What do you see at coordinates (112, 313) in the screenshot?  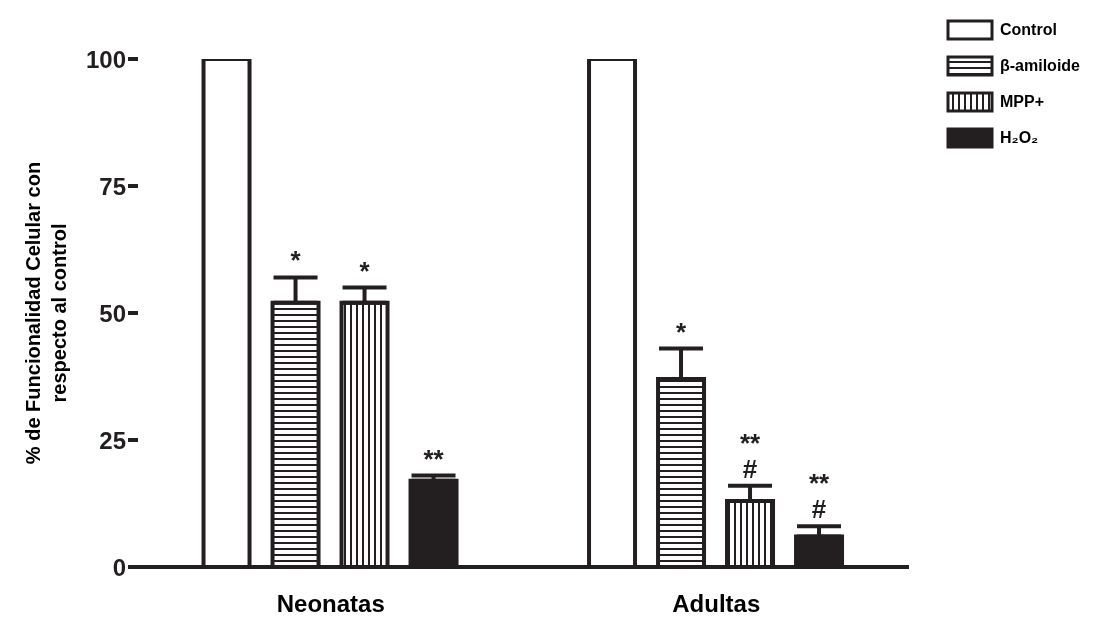 I see `y-tick-label: 50` at bounding box center [112, 313].